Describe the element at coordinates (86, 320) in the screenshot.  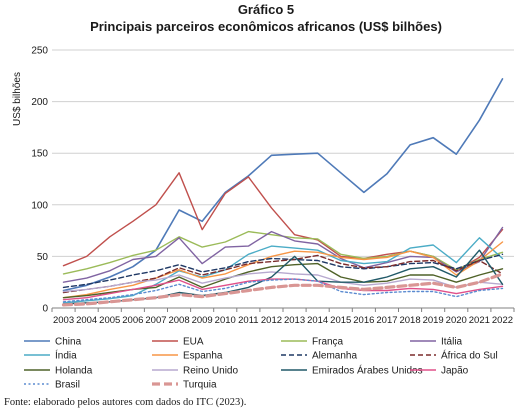
I see `x-tick-label: 2004` at that location.